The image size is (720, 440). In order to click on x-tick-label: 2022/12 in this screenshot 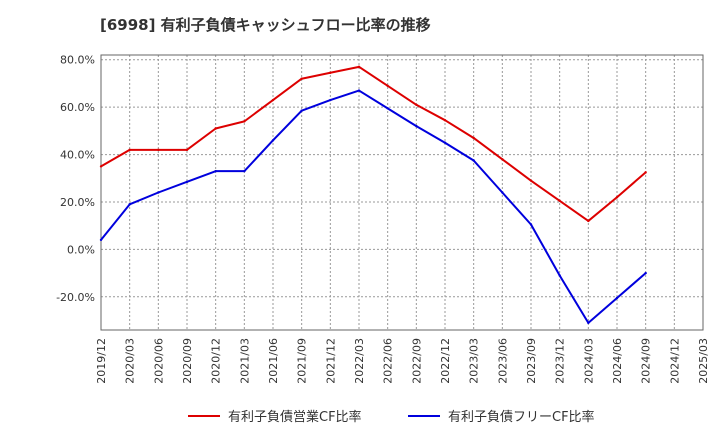, I will do `click(445, 361)`.